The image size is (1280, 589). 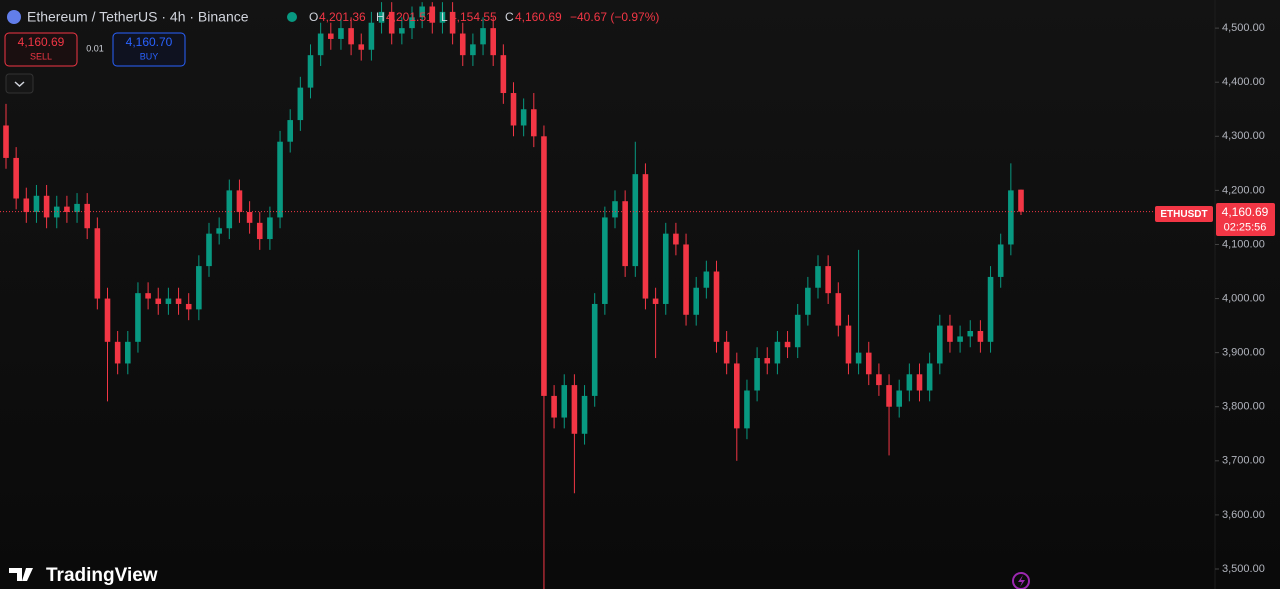 What do you see at coordinates (41, 56) in the screenshot?
I see `sell-label: SELL` at bounding box center [41, 56].